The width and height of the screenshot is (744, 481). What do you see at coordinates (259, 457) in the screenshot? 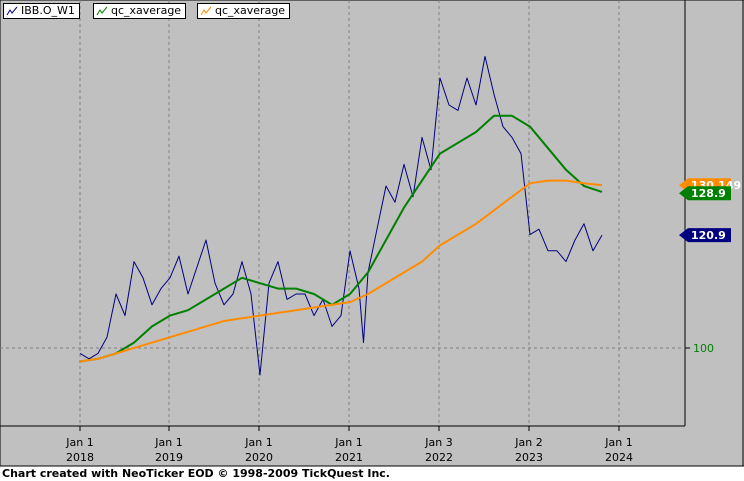
I see `x-tick-year: 2020` at bounding box center [259, 457].